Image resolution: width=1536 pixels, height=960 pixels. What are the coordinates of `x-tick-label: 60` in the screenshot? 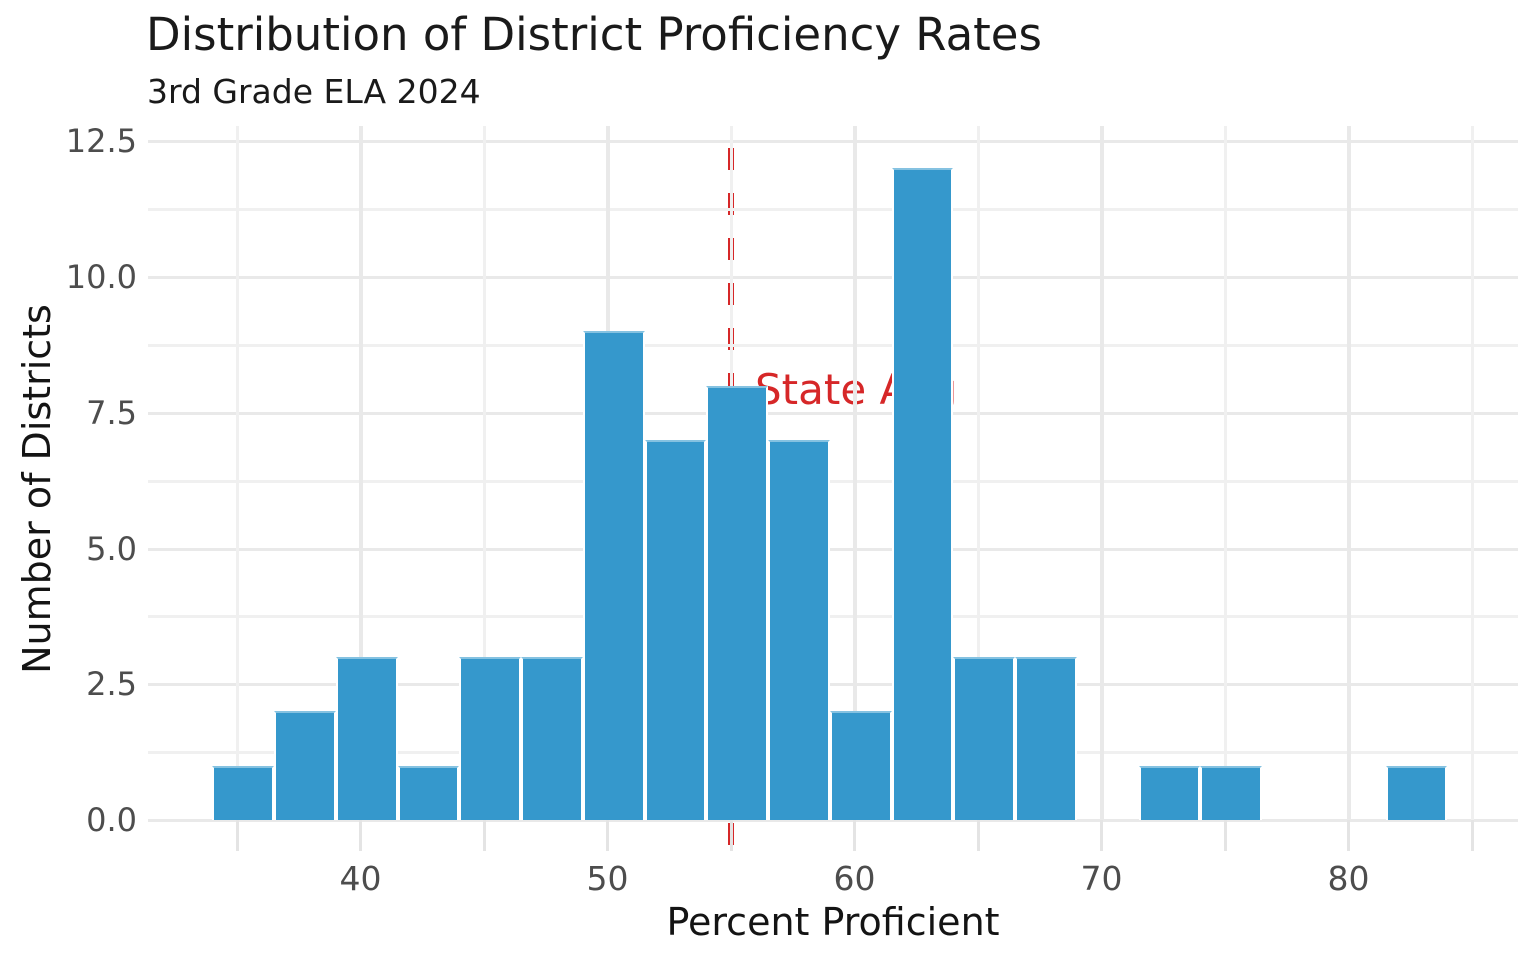 It's located at (854, 878).